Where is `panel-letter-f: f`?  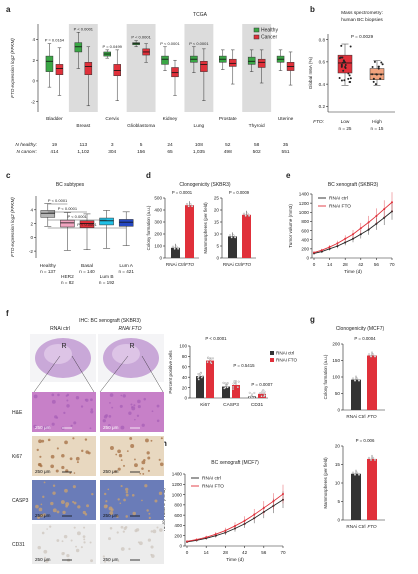
panel-letter-f: f is located at coordinates (7, 313).